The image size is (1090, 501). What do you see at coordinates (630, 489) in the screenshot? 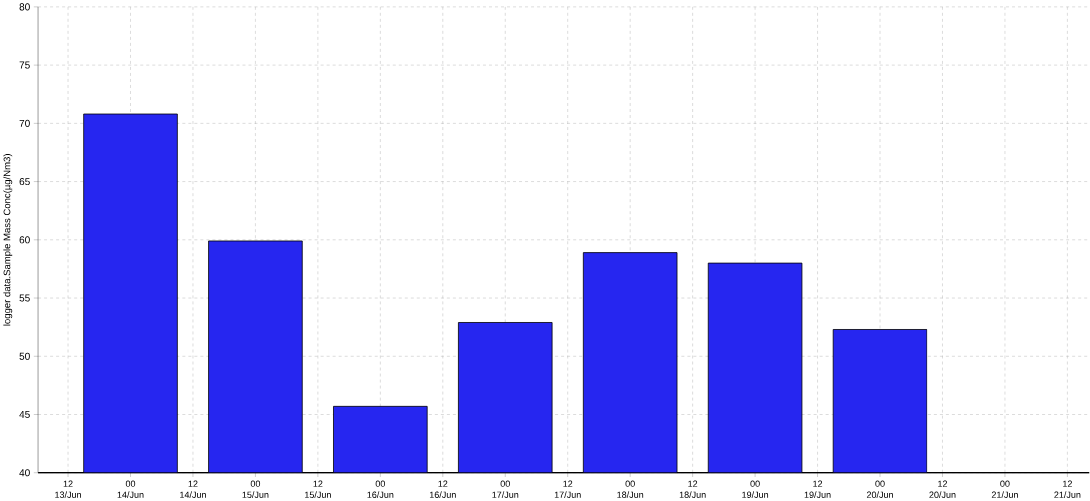
I see `x-tick-label: 00 18/Jun` at bounding box center [630, 489].